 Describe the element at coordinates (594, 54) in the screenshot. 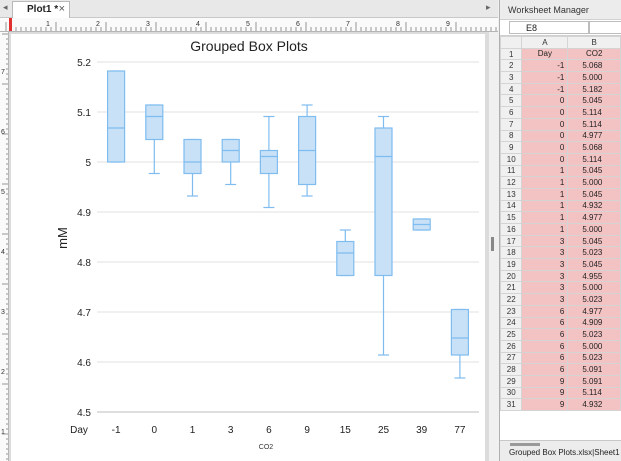

I see `column-name-co2: CO2` at that location.